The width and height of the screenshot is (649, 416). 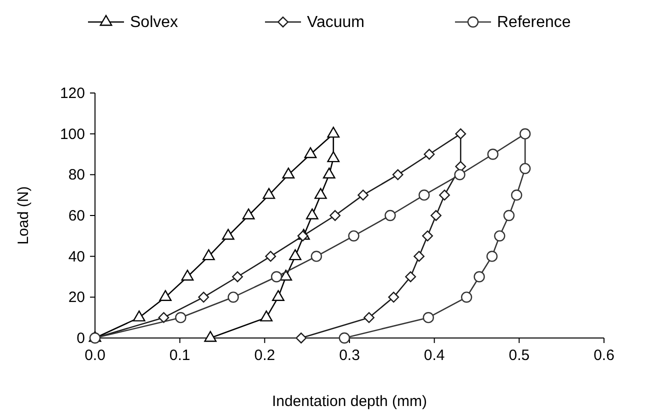 I want to click on y-tick-label: 120, so click(x=72, y=93).